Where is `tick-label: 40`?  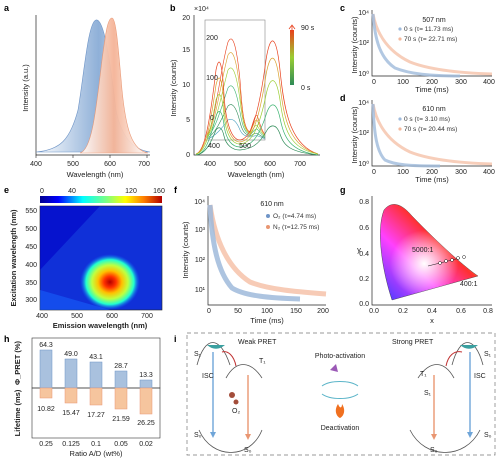
tick-label: 40 is located at coordinates (72, 191).